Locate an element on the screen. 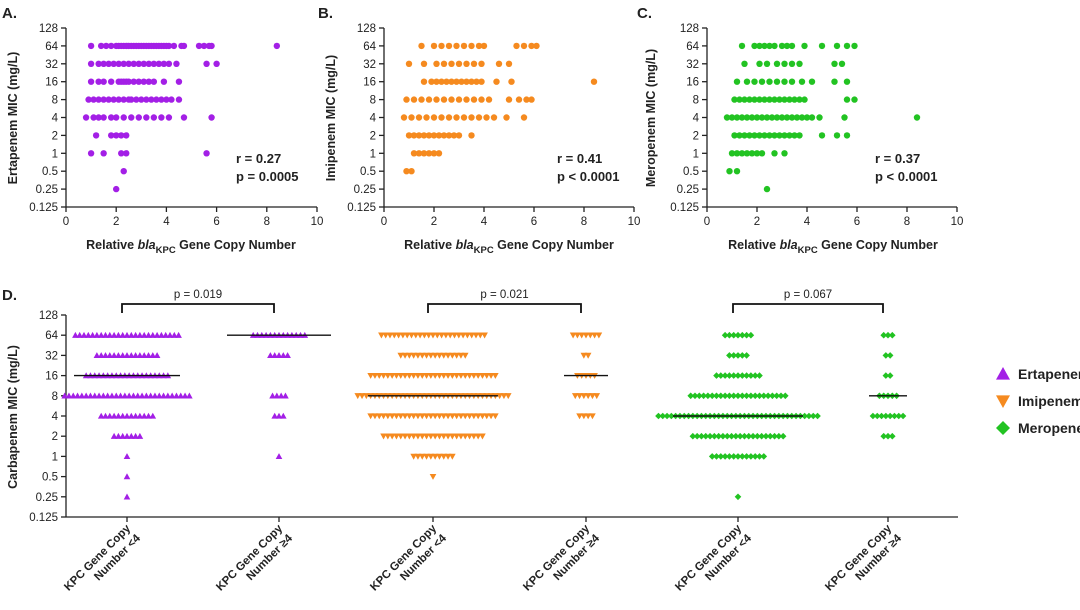 This screenshot has width=1080, height=610. panel-a-p-value: p = 0.0005 is located at coordinates (267, 176).